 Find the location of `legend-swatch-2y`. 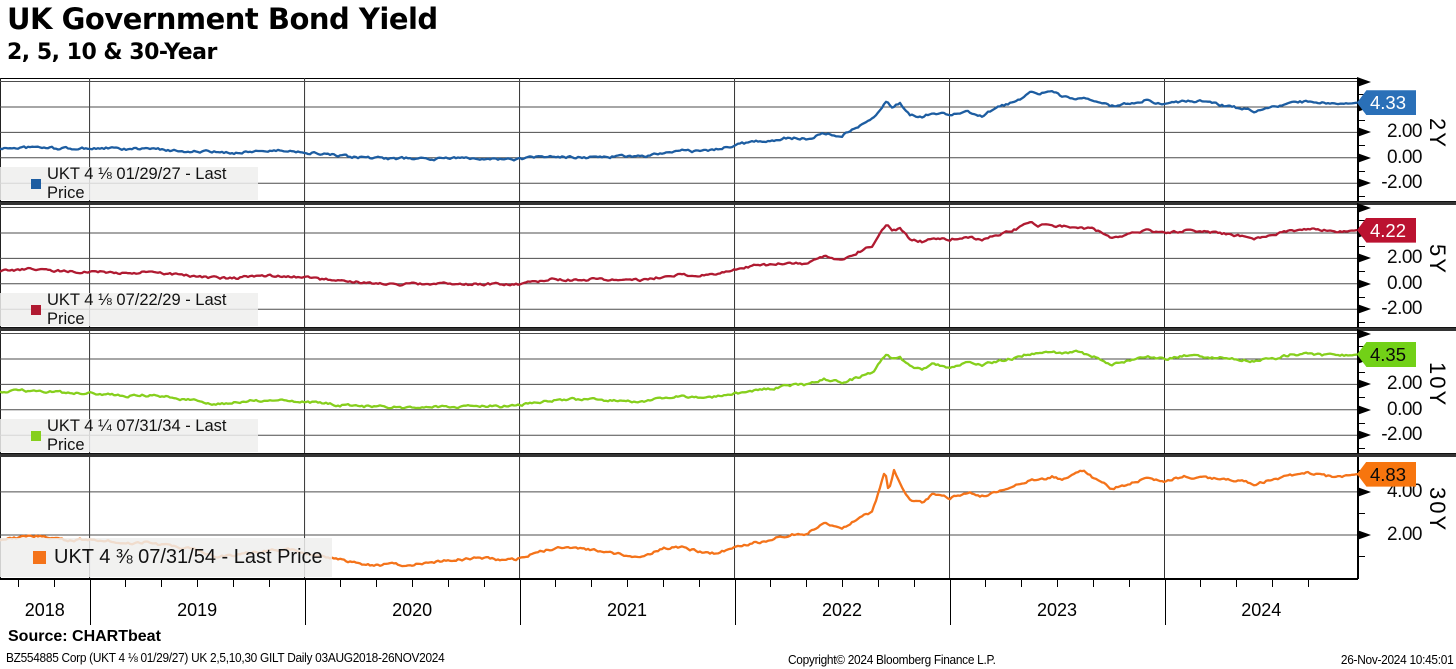

legend-swatch-2y is located at coordinates (36, 183).